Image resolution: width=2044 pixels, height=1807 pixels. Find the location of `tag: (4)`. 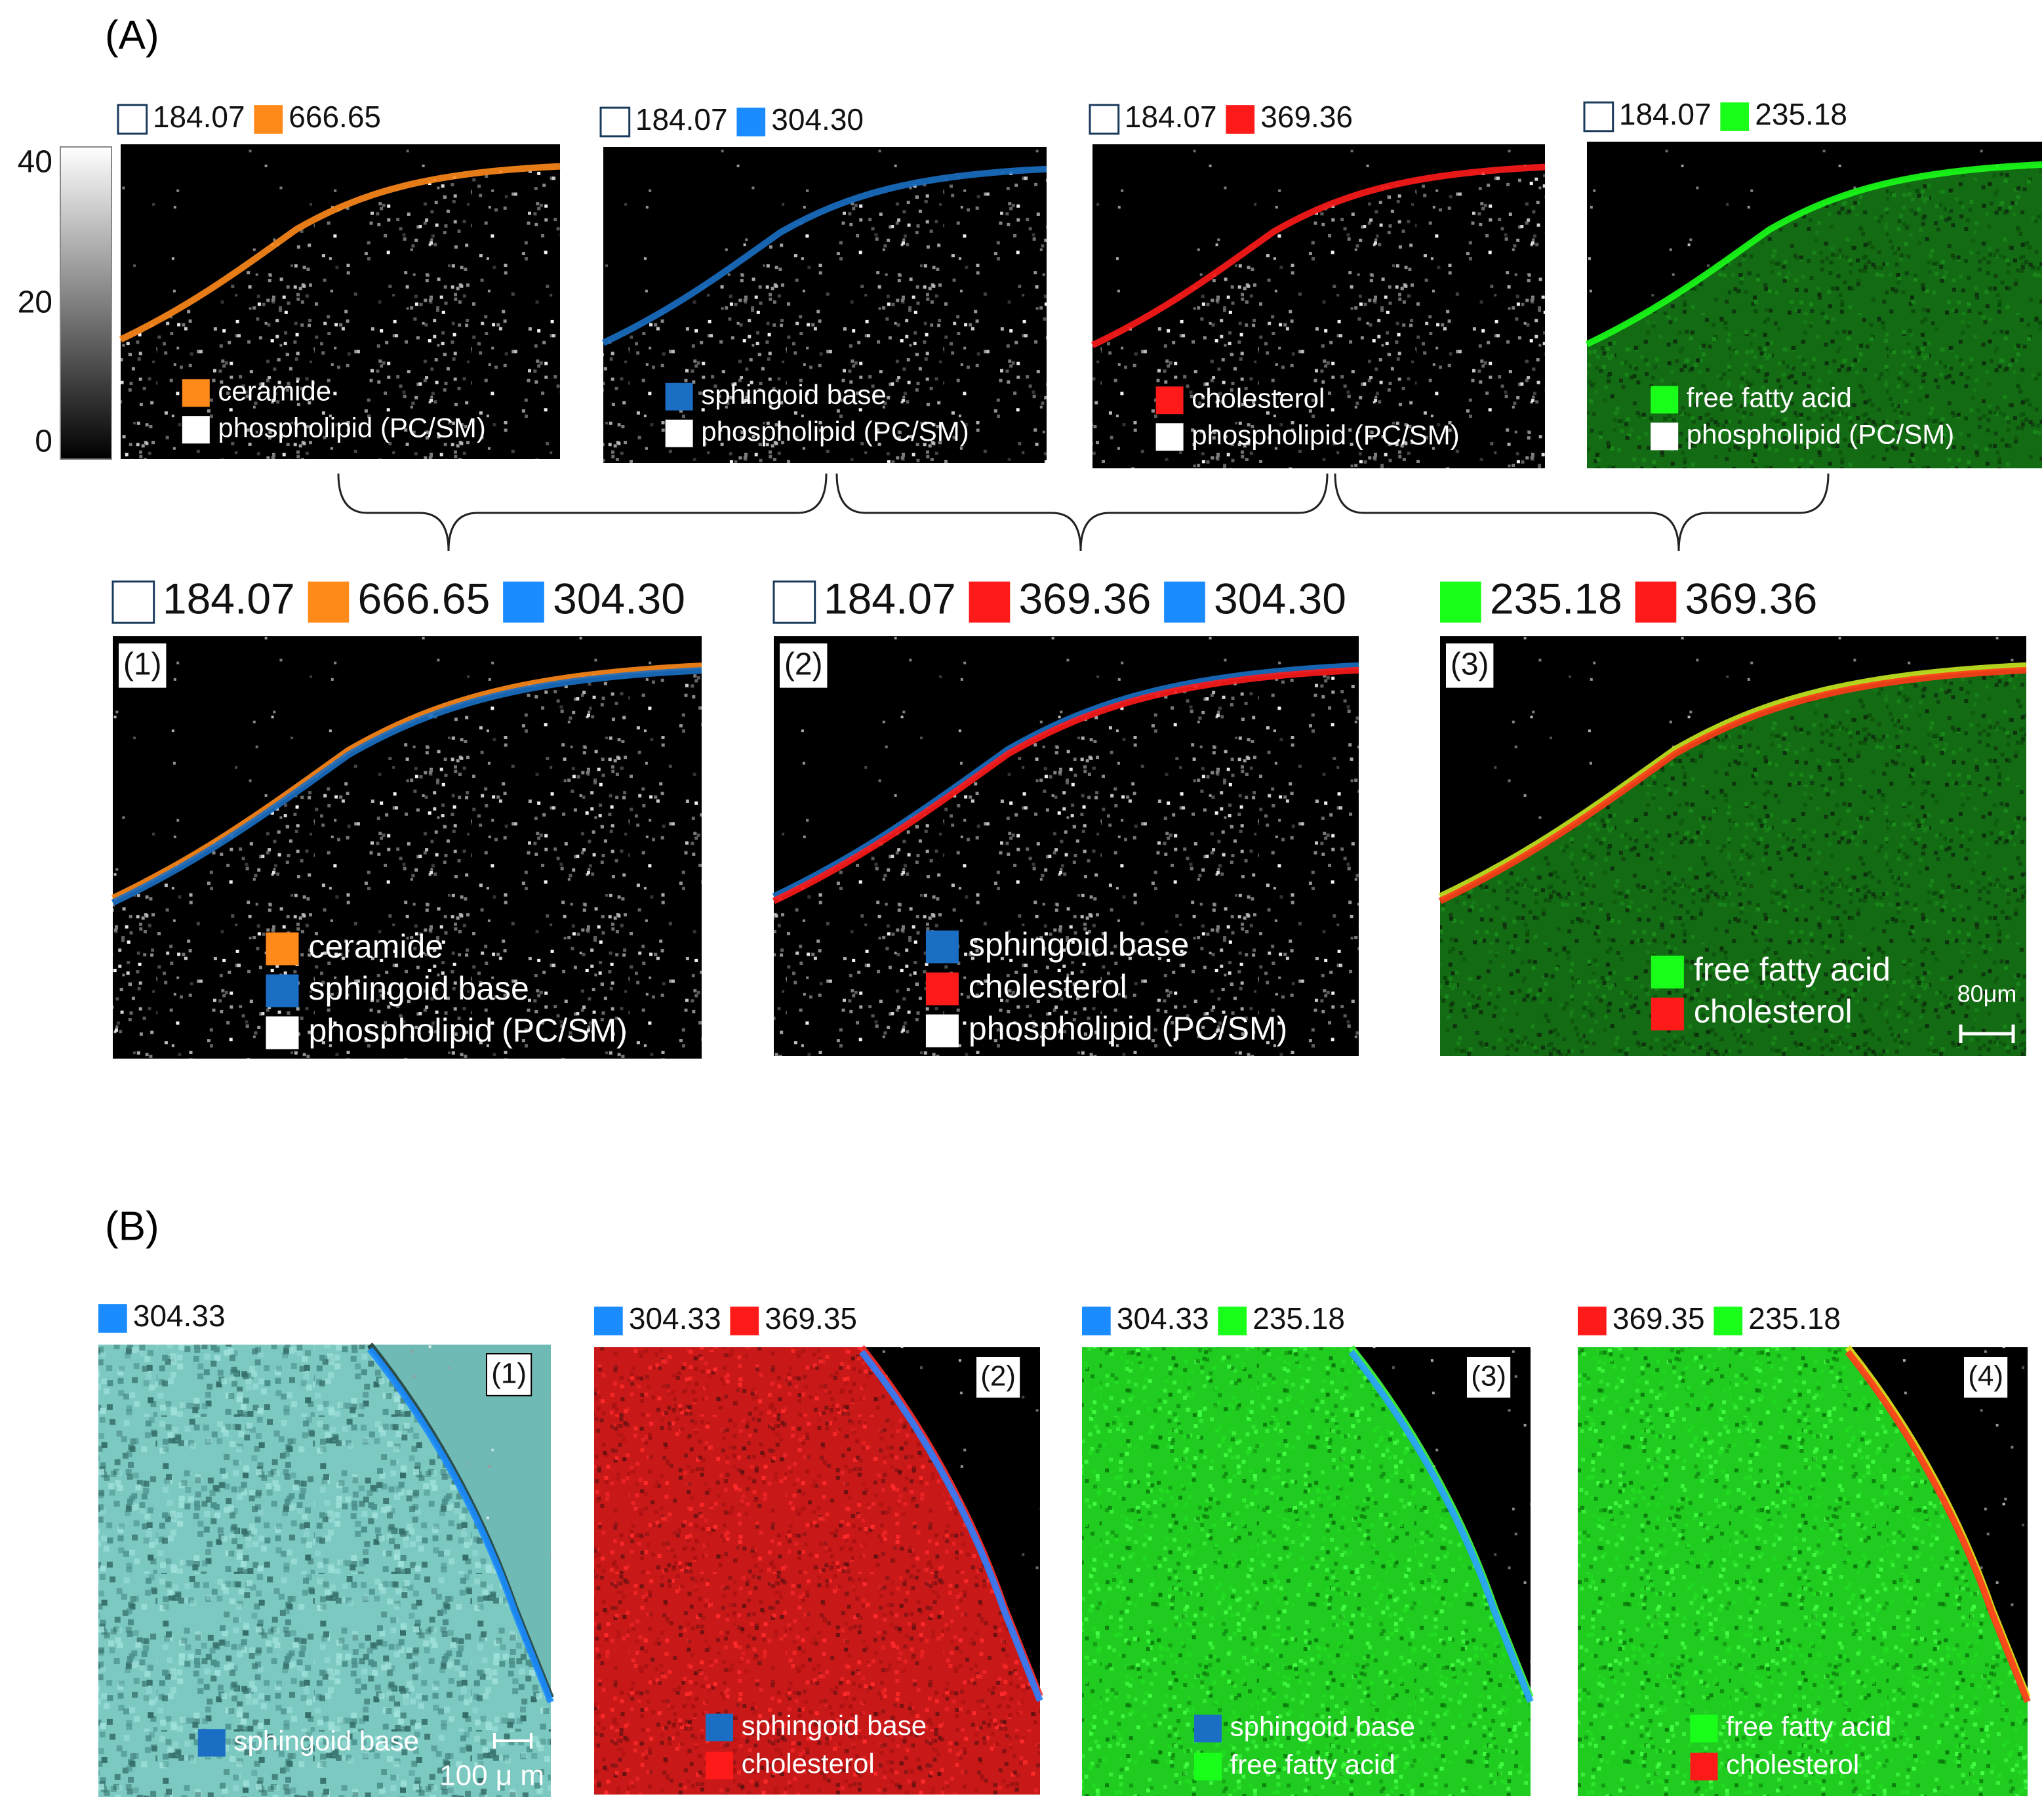

tag: (4) is located at coordinates (1985, 1376).